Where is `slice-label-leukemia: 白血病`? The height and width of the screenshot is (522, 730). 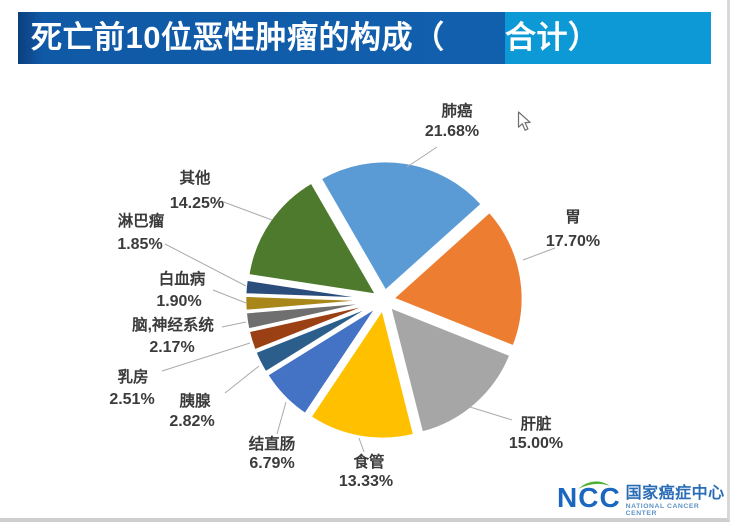 slice-label-leukemia: 白血病 is located at coordinates (182, 278).